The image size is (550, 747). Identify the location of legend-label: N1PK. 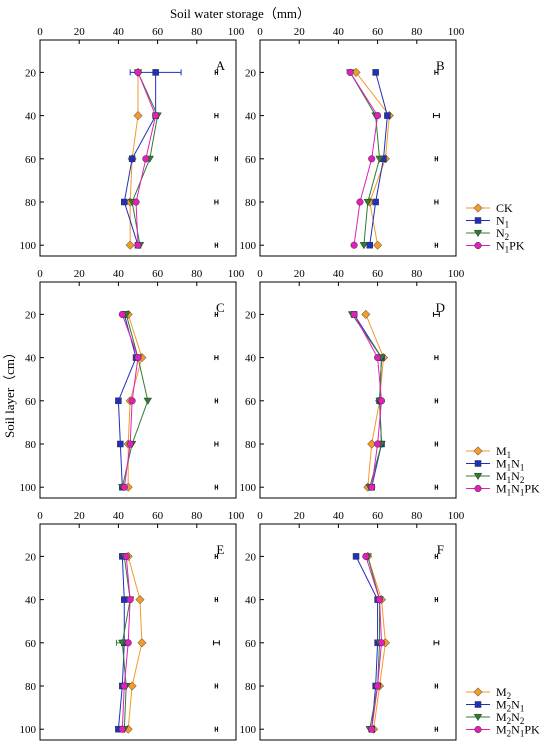
(510, 247).